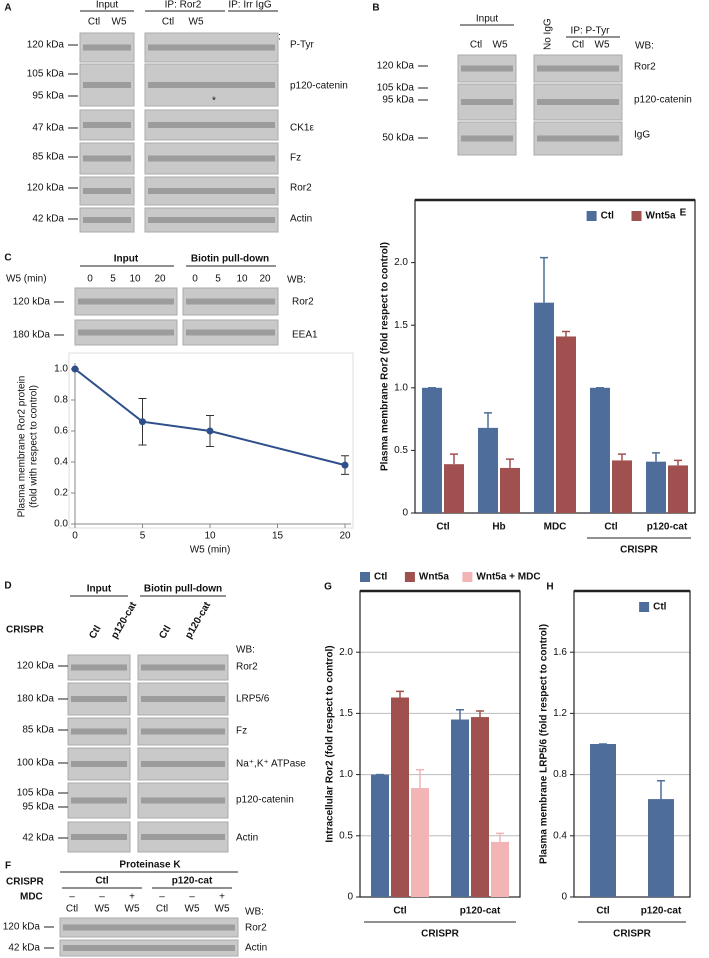 This screenshot has height=958, width=709. Describe the element at coordinates (48, 128) in the screenshot. I see `size-marker: 47 kDa` at that location.